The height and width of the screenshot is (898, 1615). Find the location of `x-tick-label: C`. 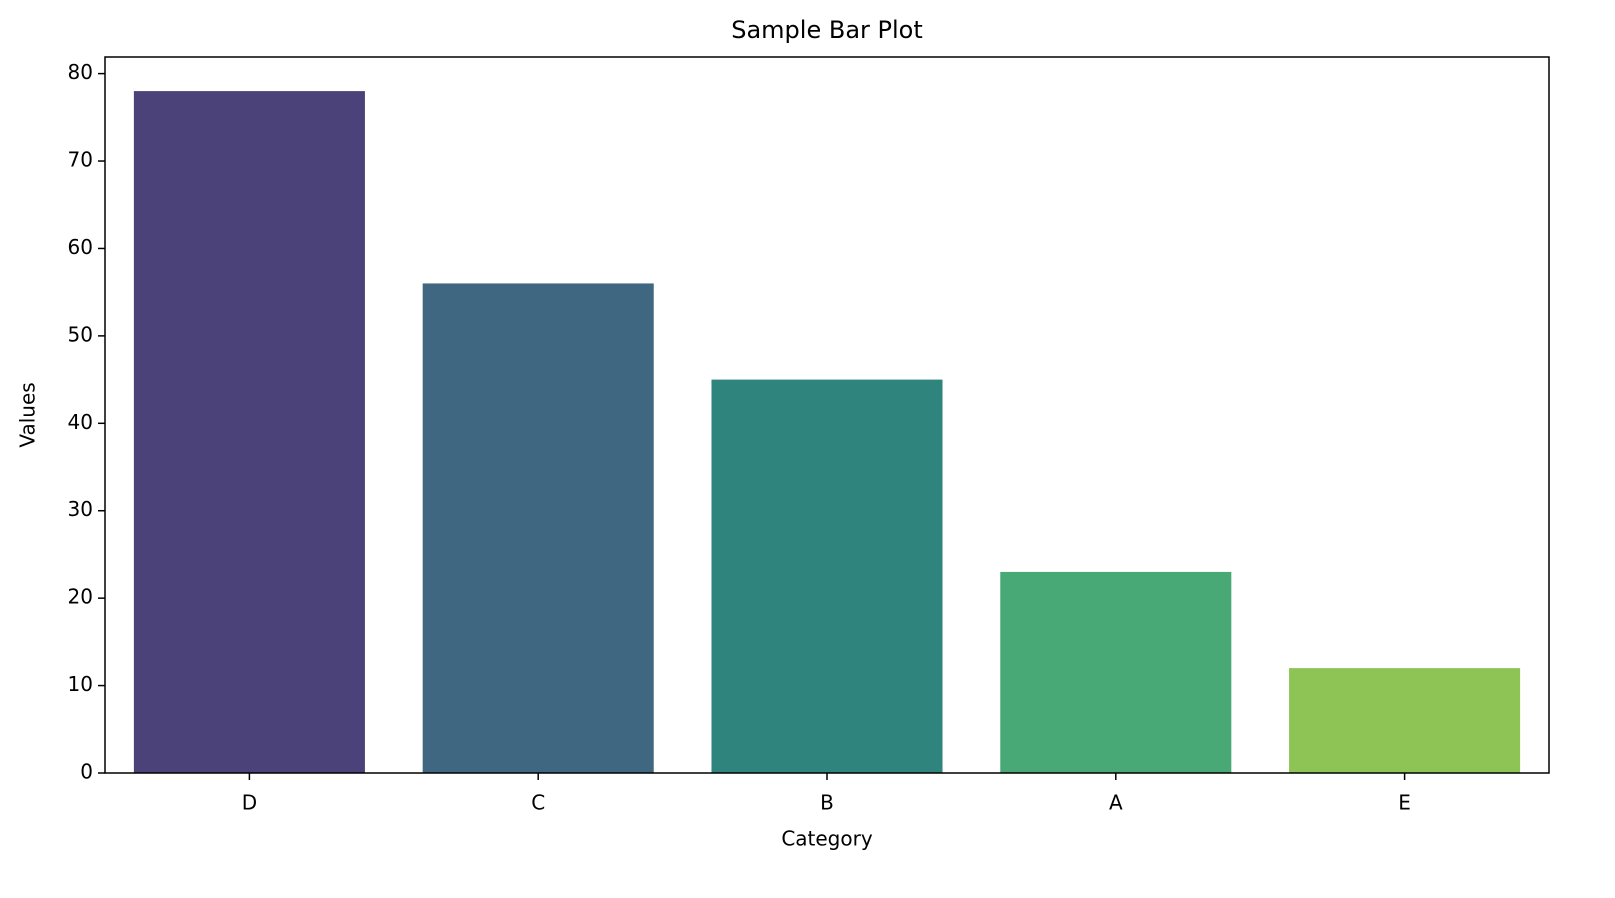

x-tick-label: C is located at coordinates (538, 803).